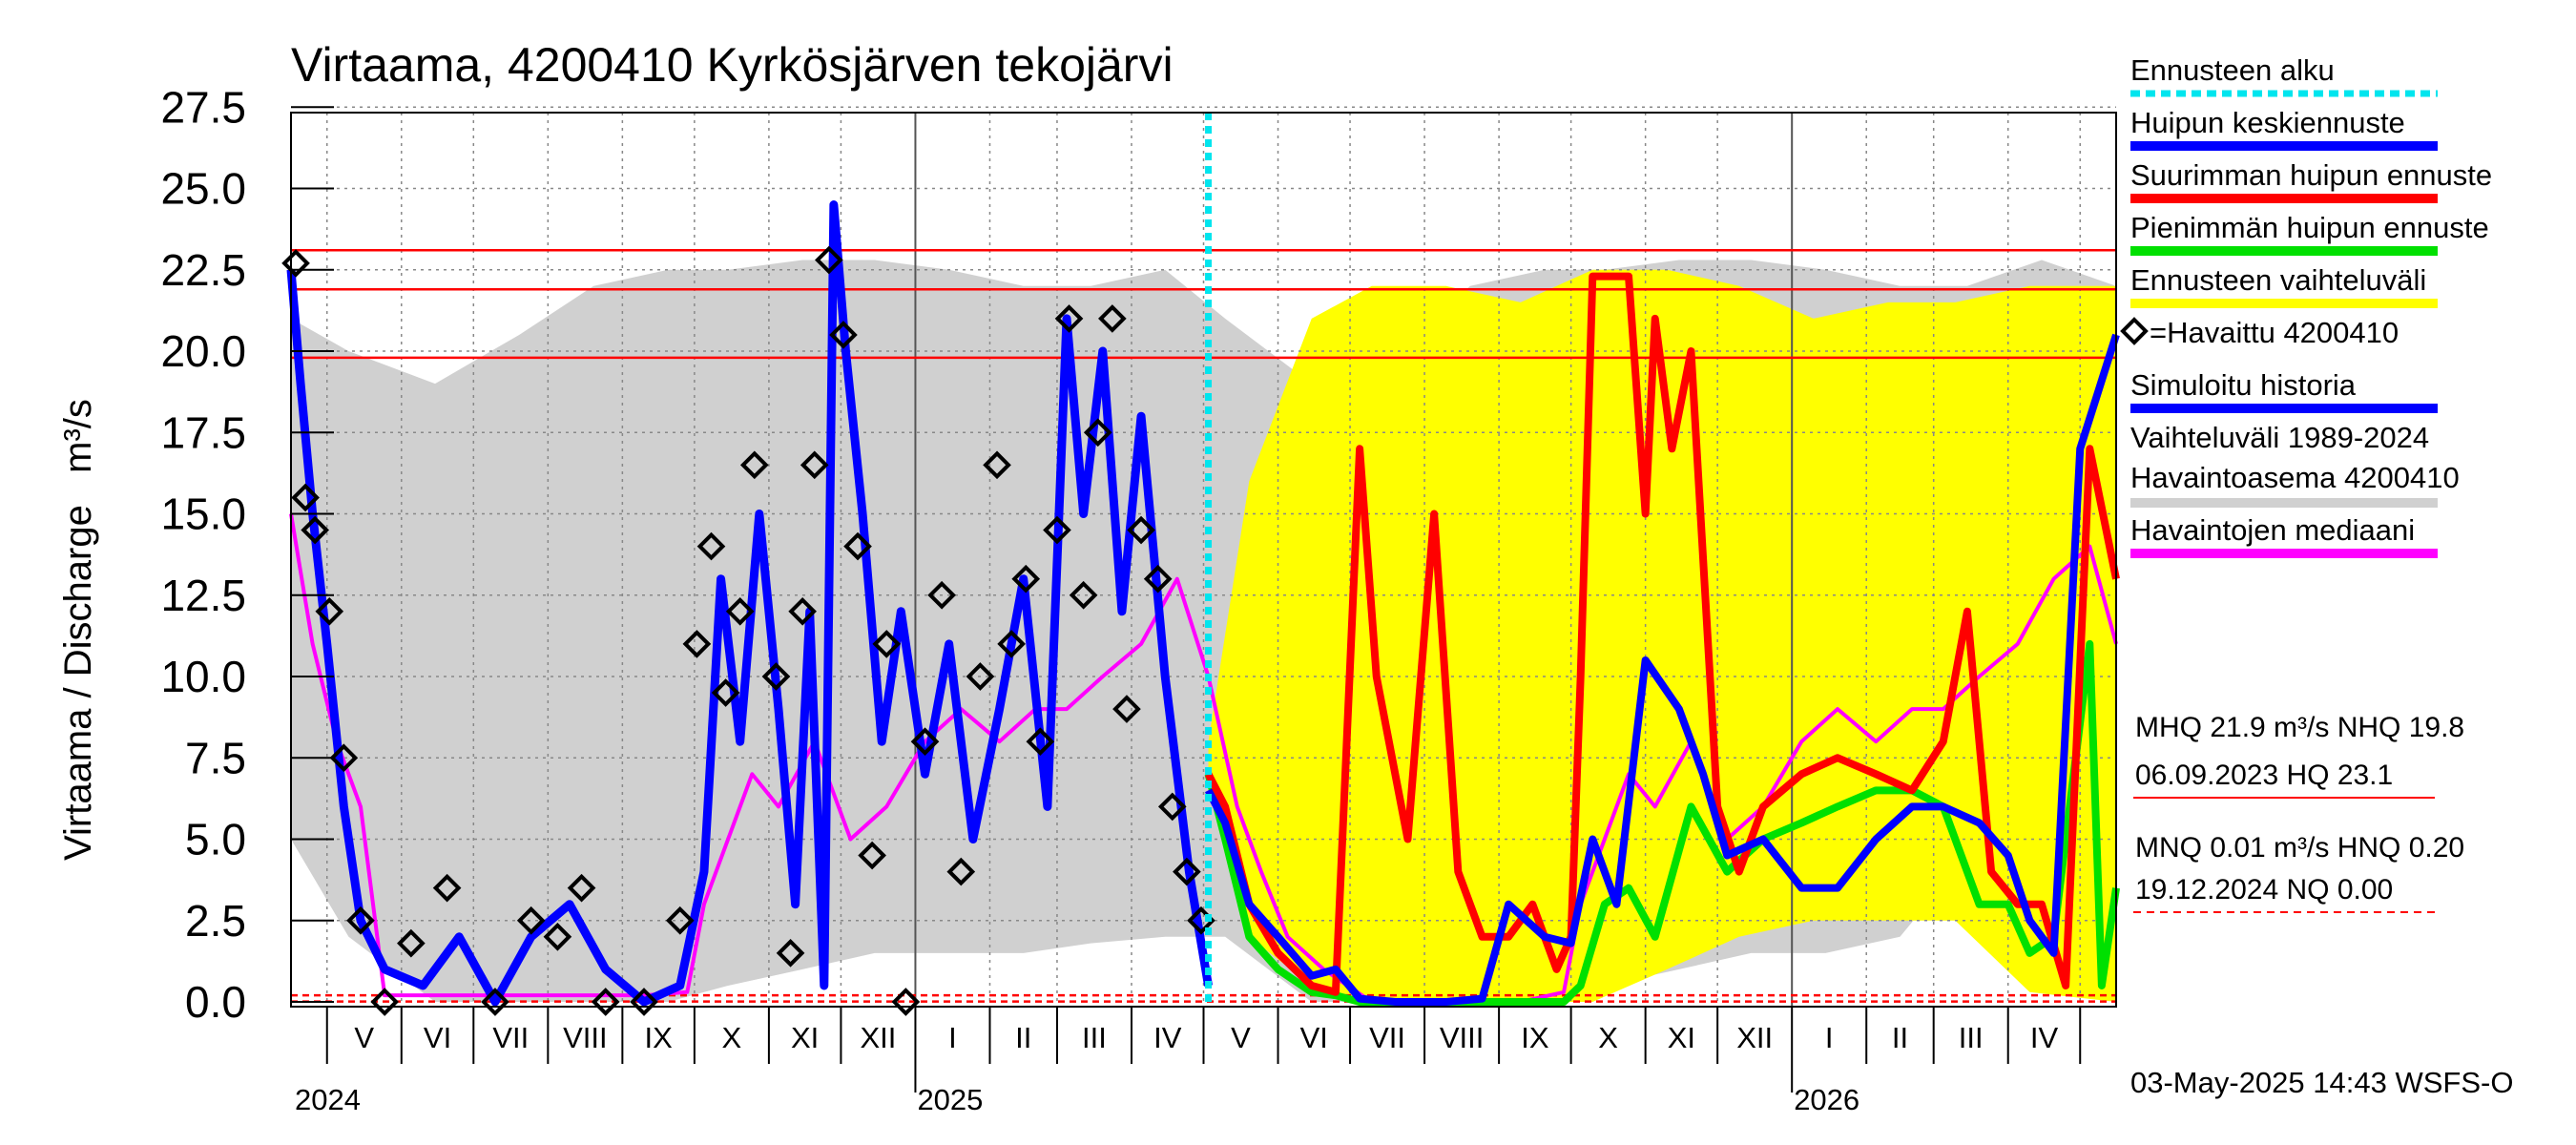 The width and height of the screenshot is (2576, 1145). Describe the element at coordinates (203, 676) in the screenshot. I see `y-tick-label: 10.0` at that location.